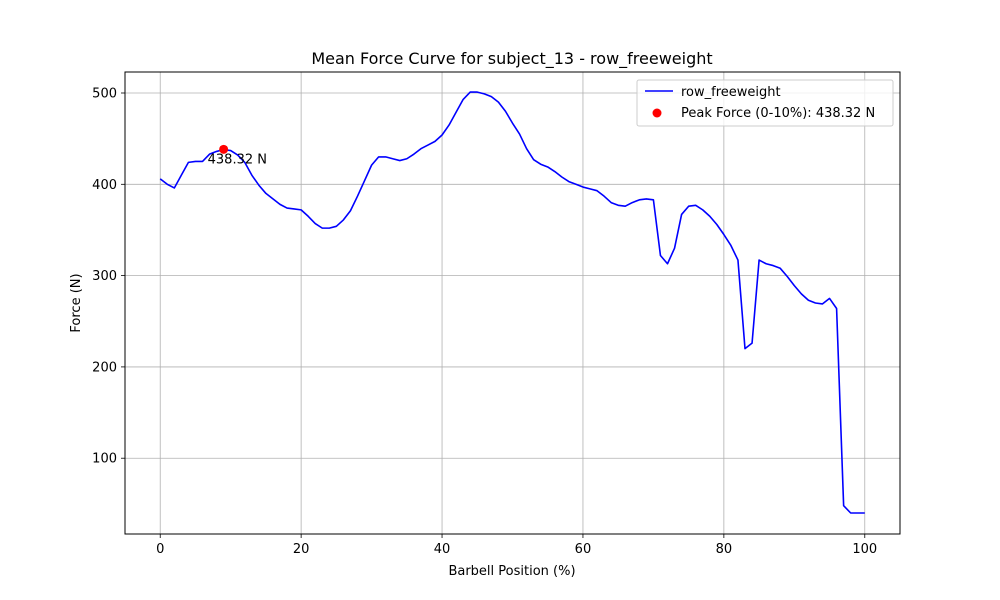 This screenshot has width=1000, height=600. Describe the element at coordinates (104, 185) in the screenshot. I see `y-tick-label: 400` at that location.